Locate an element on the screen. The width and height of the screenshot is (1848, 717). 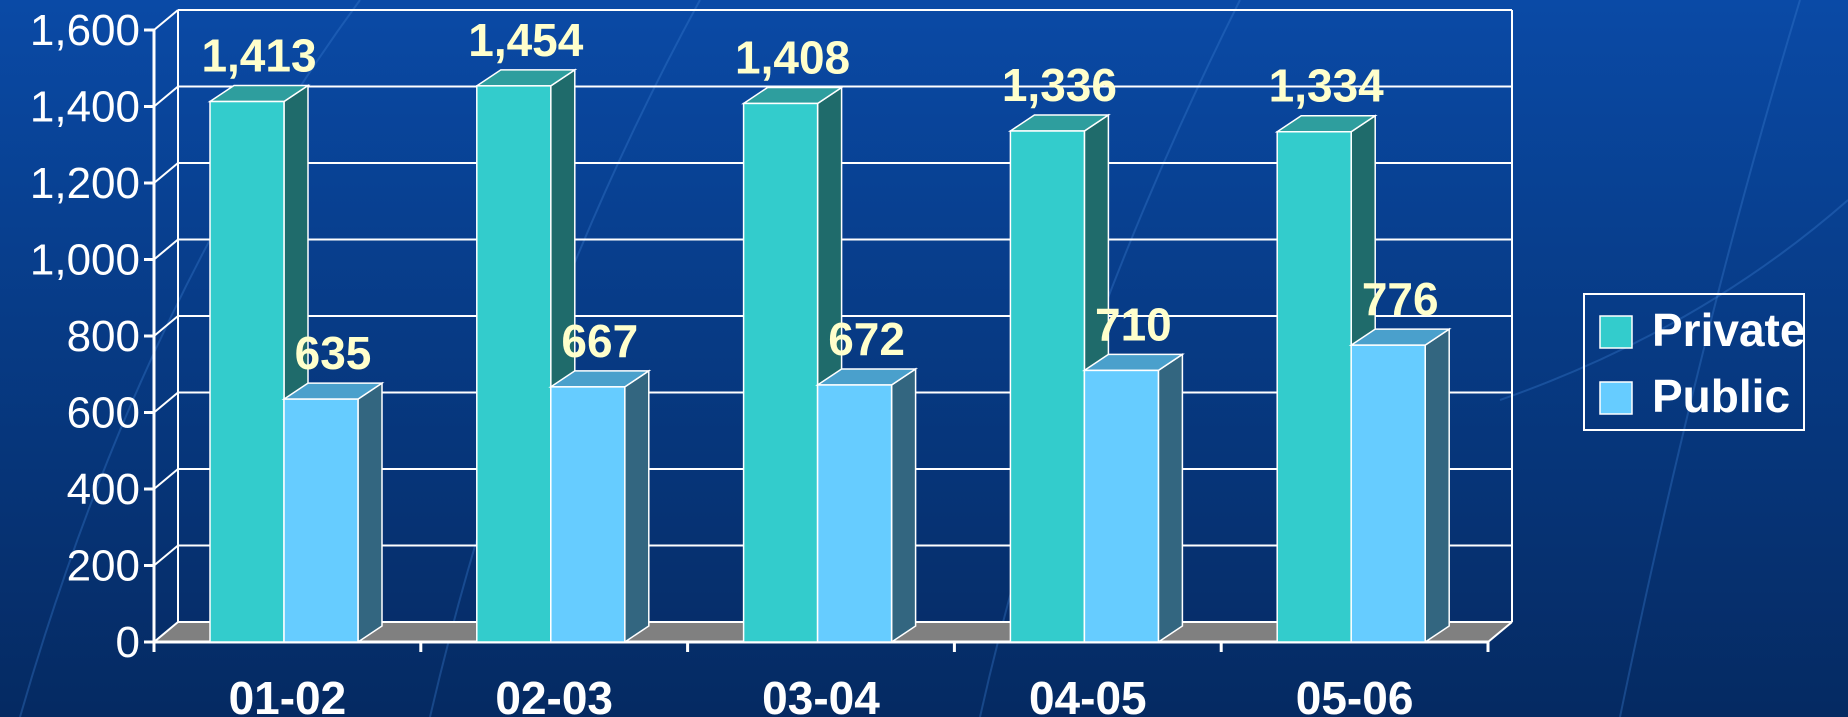
y-tick-label: 800 is located at coordinates (103, 336).